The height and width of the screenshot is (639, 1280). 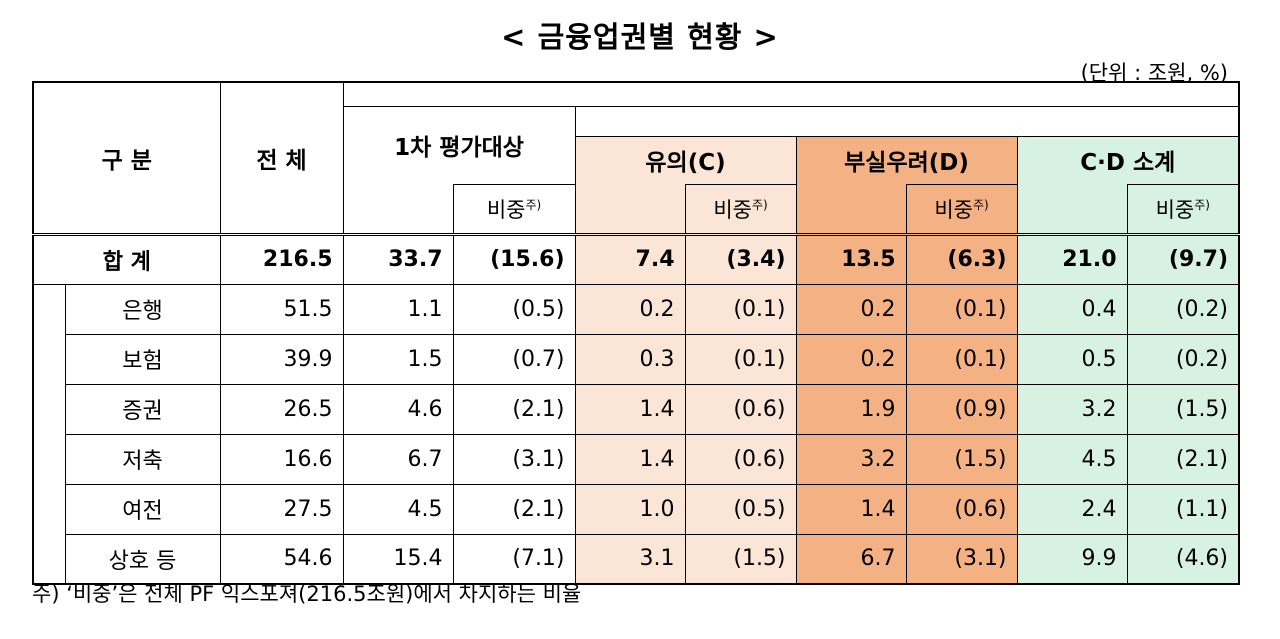 What do you see at coordinates (1184, 458) in the screenshot?
I see `cell-cd-share: (2.1)` at bounding box center [1184, 458].